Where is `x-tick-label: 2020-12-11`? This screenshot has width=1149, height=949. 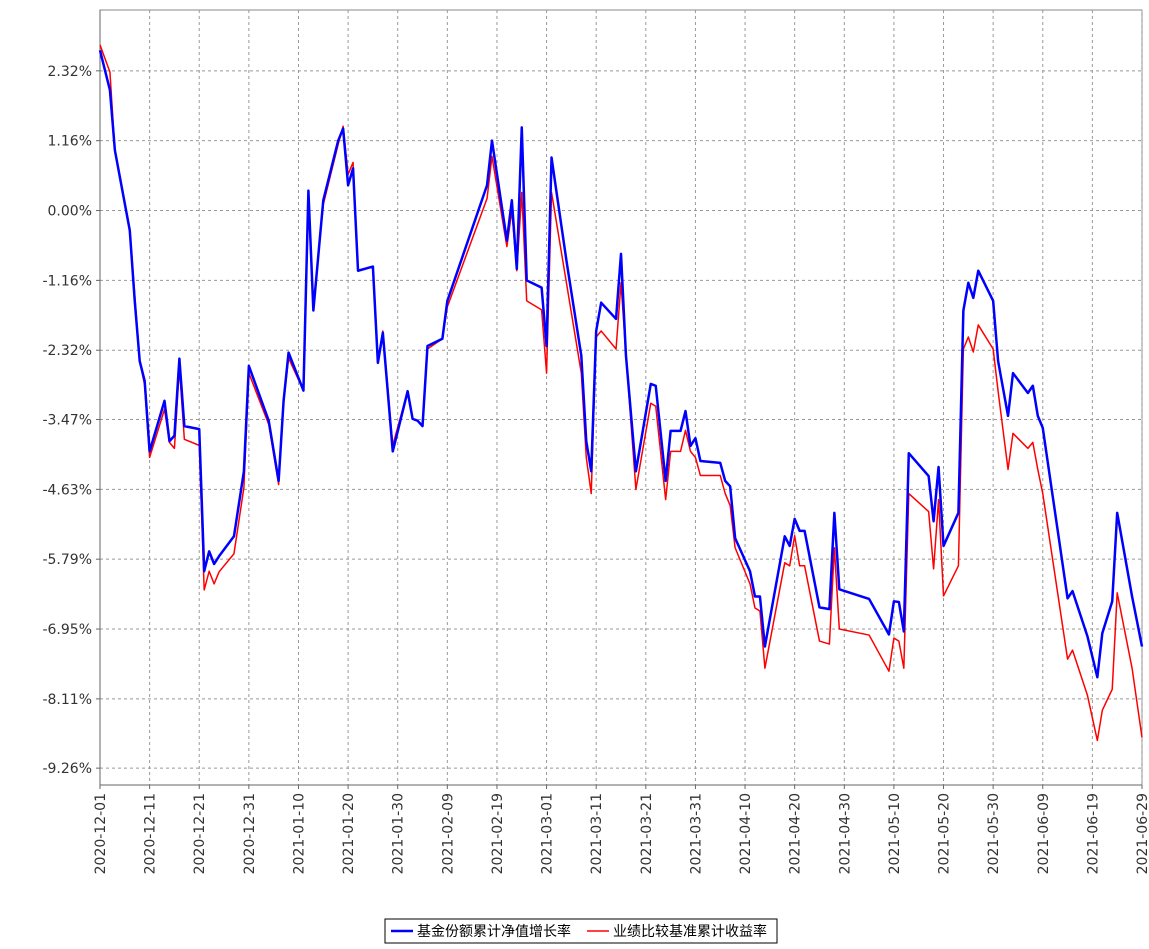
x-tick-label: 2020-12-11 is located at coordinates (151, 833).